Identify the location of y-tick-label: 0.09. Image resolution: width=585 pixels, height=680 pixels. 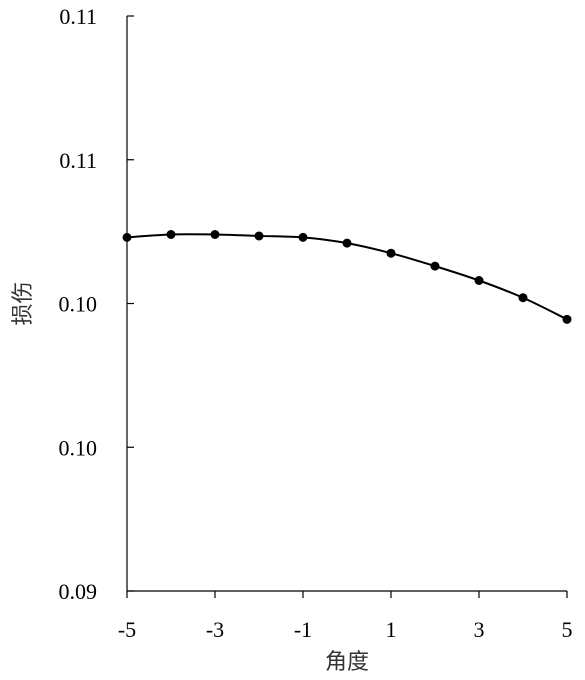
(78, 591).